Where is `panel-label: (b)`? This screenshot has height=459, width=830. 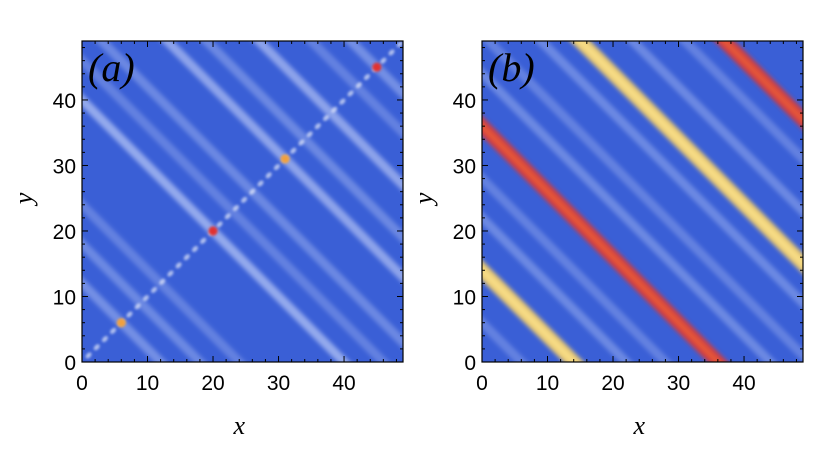 panel-label: (b) is located at coordinates (511, 67).